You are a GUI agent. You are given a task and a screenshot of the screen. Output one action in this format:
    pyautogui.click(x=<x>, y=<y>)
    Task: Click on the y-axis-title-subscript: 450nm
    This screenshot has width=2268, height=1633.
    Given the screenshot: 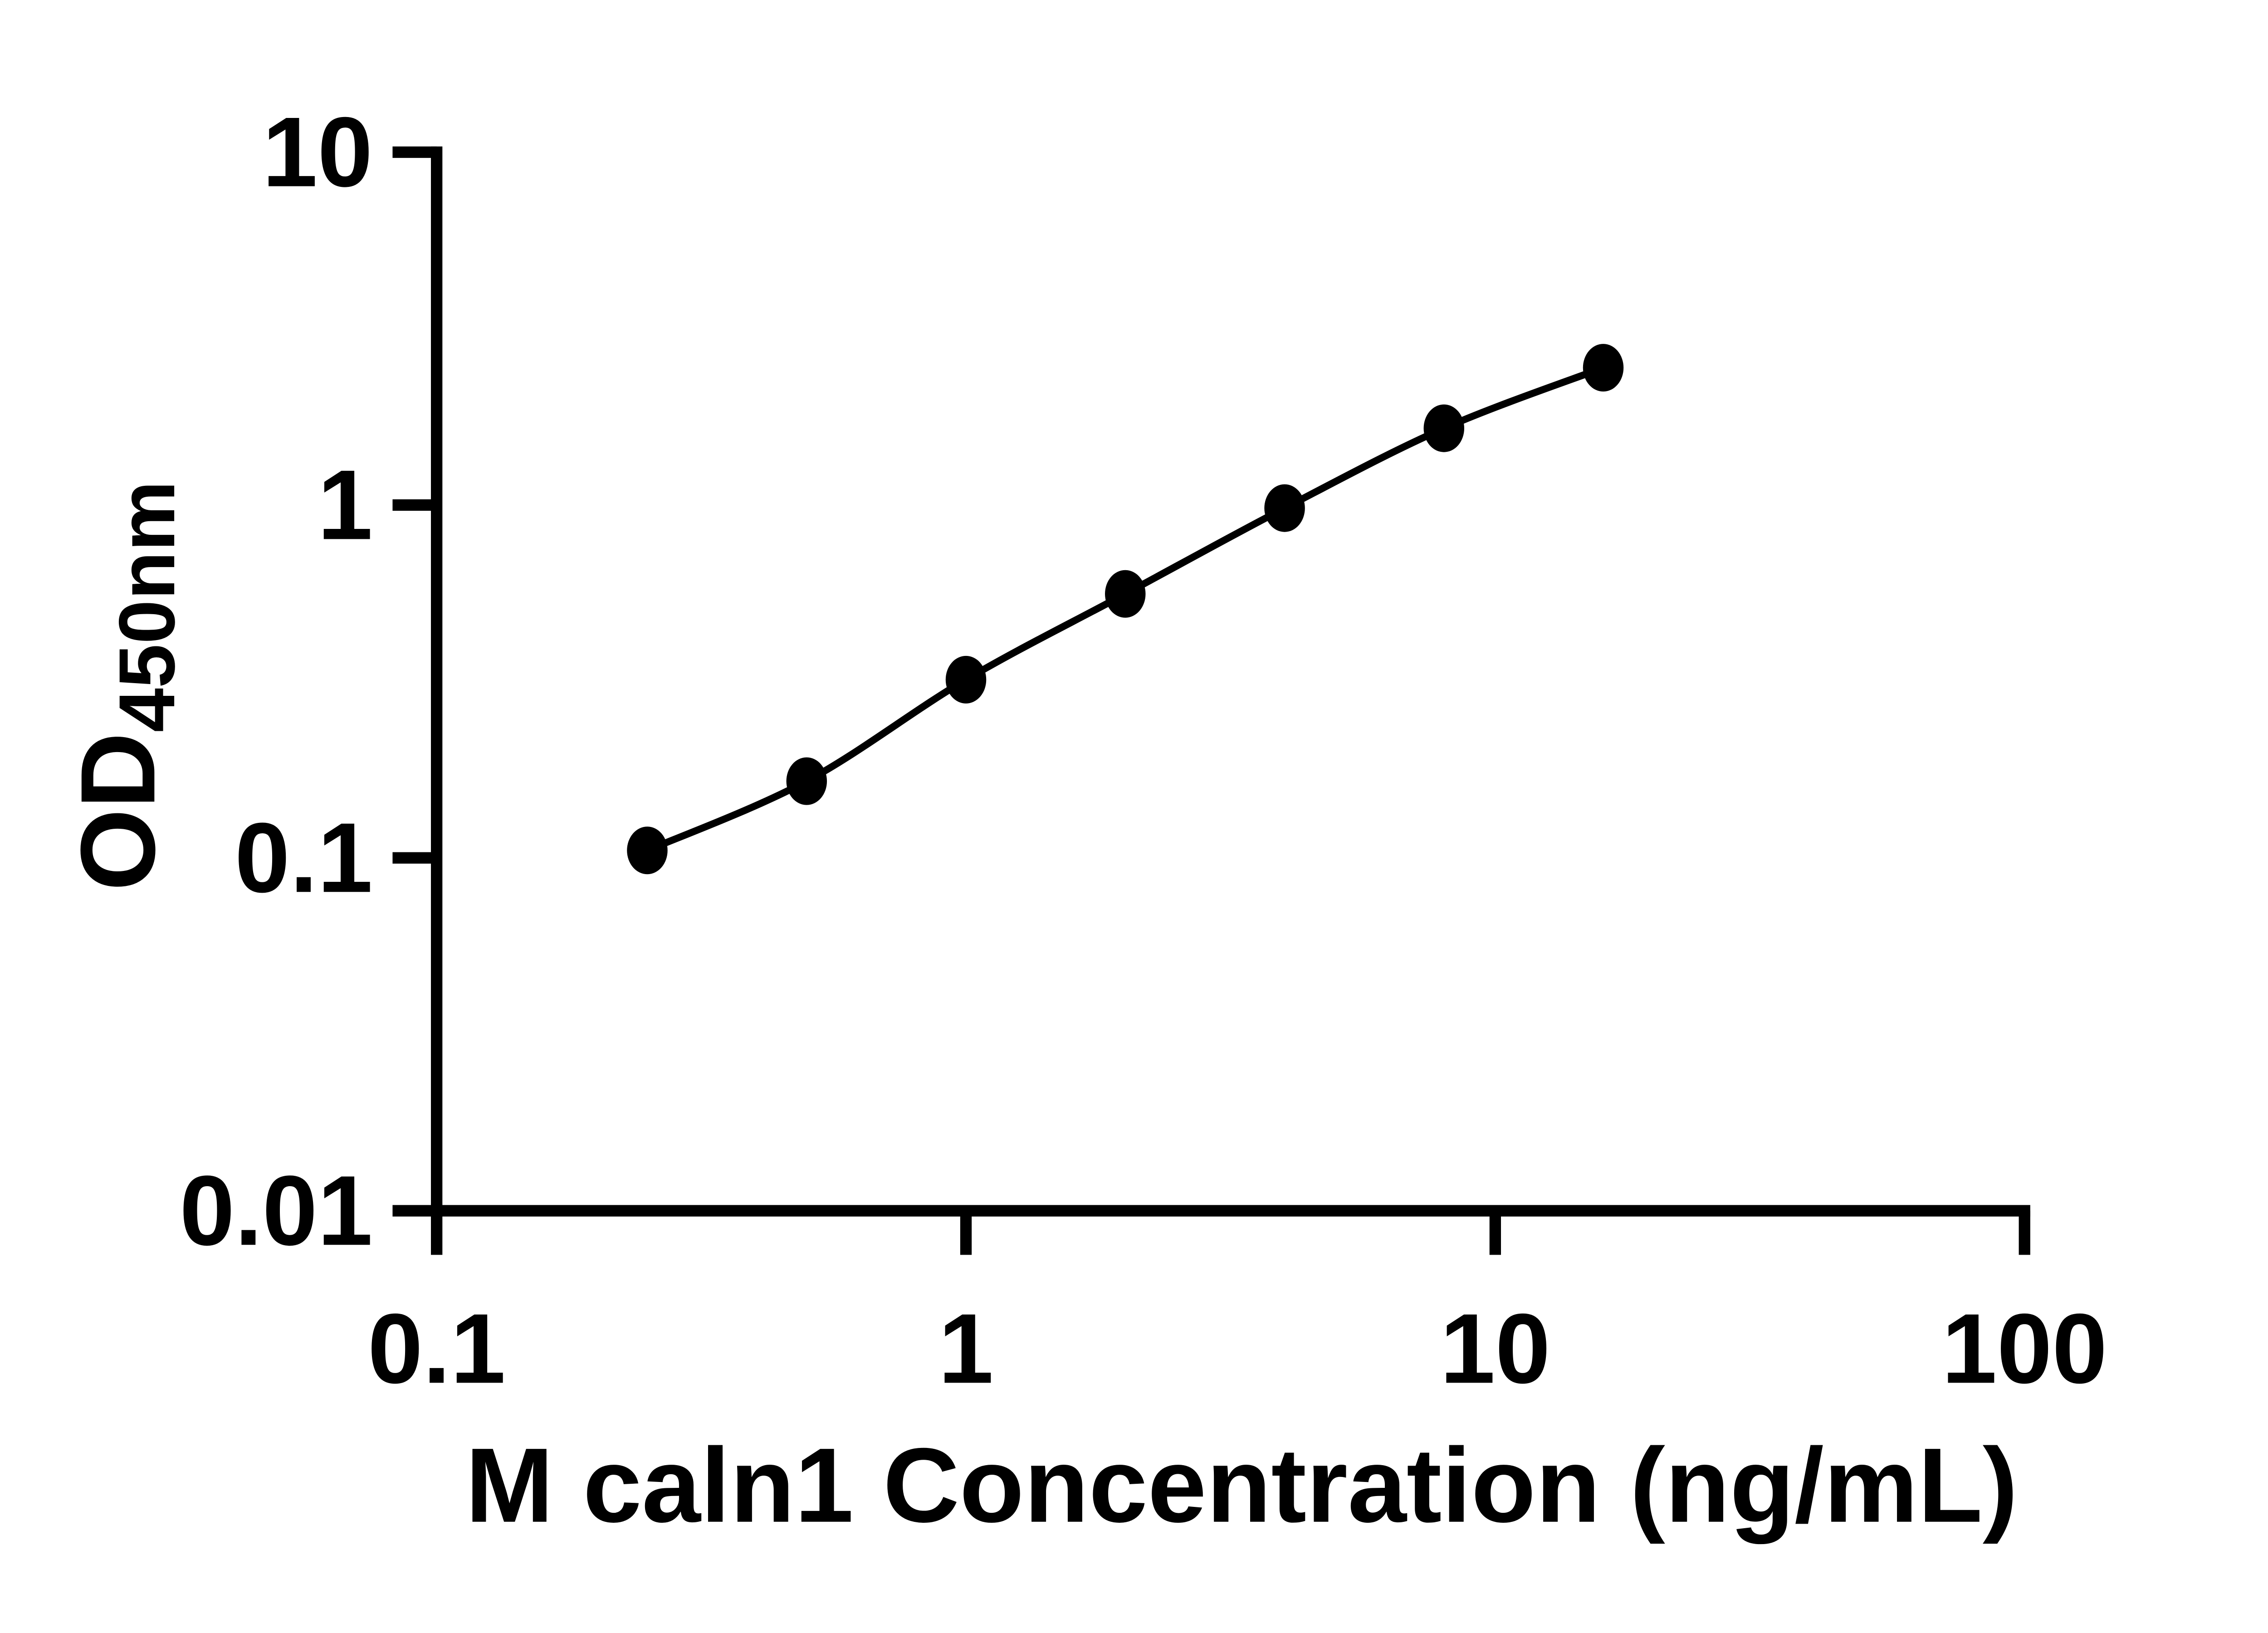 What is the action you would take?
    pyautogui.click(x=147, y=607)
    